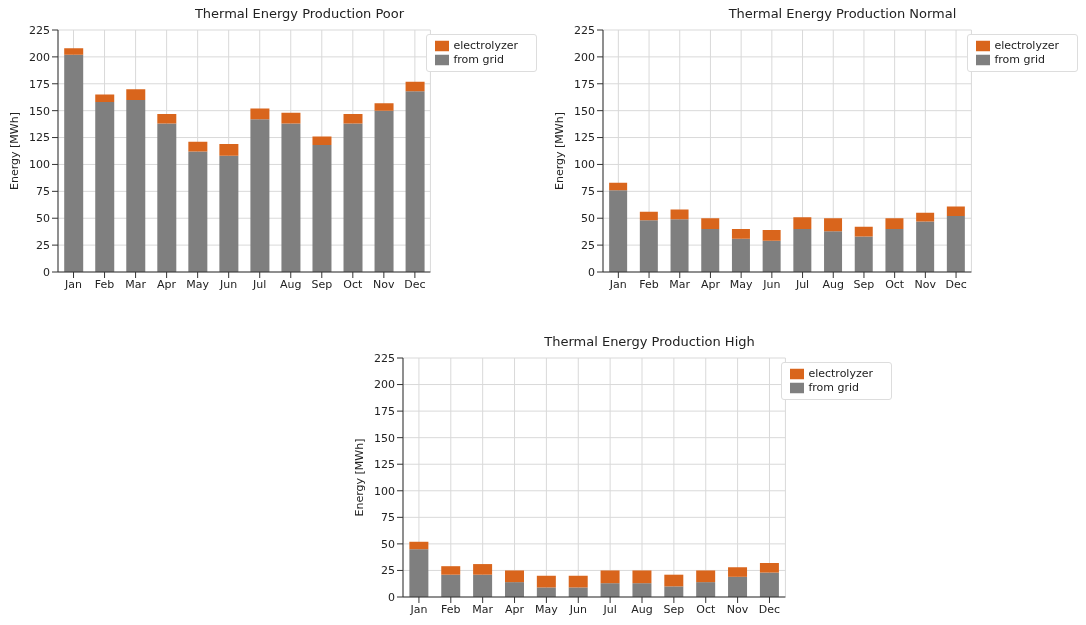 The width and height of the screenshot is (1086, 625). I want to click on y-tick-label: 0, so click(46, 272).